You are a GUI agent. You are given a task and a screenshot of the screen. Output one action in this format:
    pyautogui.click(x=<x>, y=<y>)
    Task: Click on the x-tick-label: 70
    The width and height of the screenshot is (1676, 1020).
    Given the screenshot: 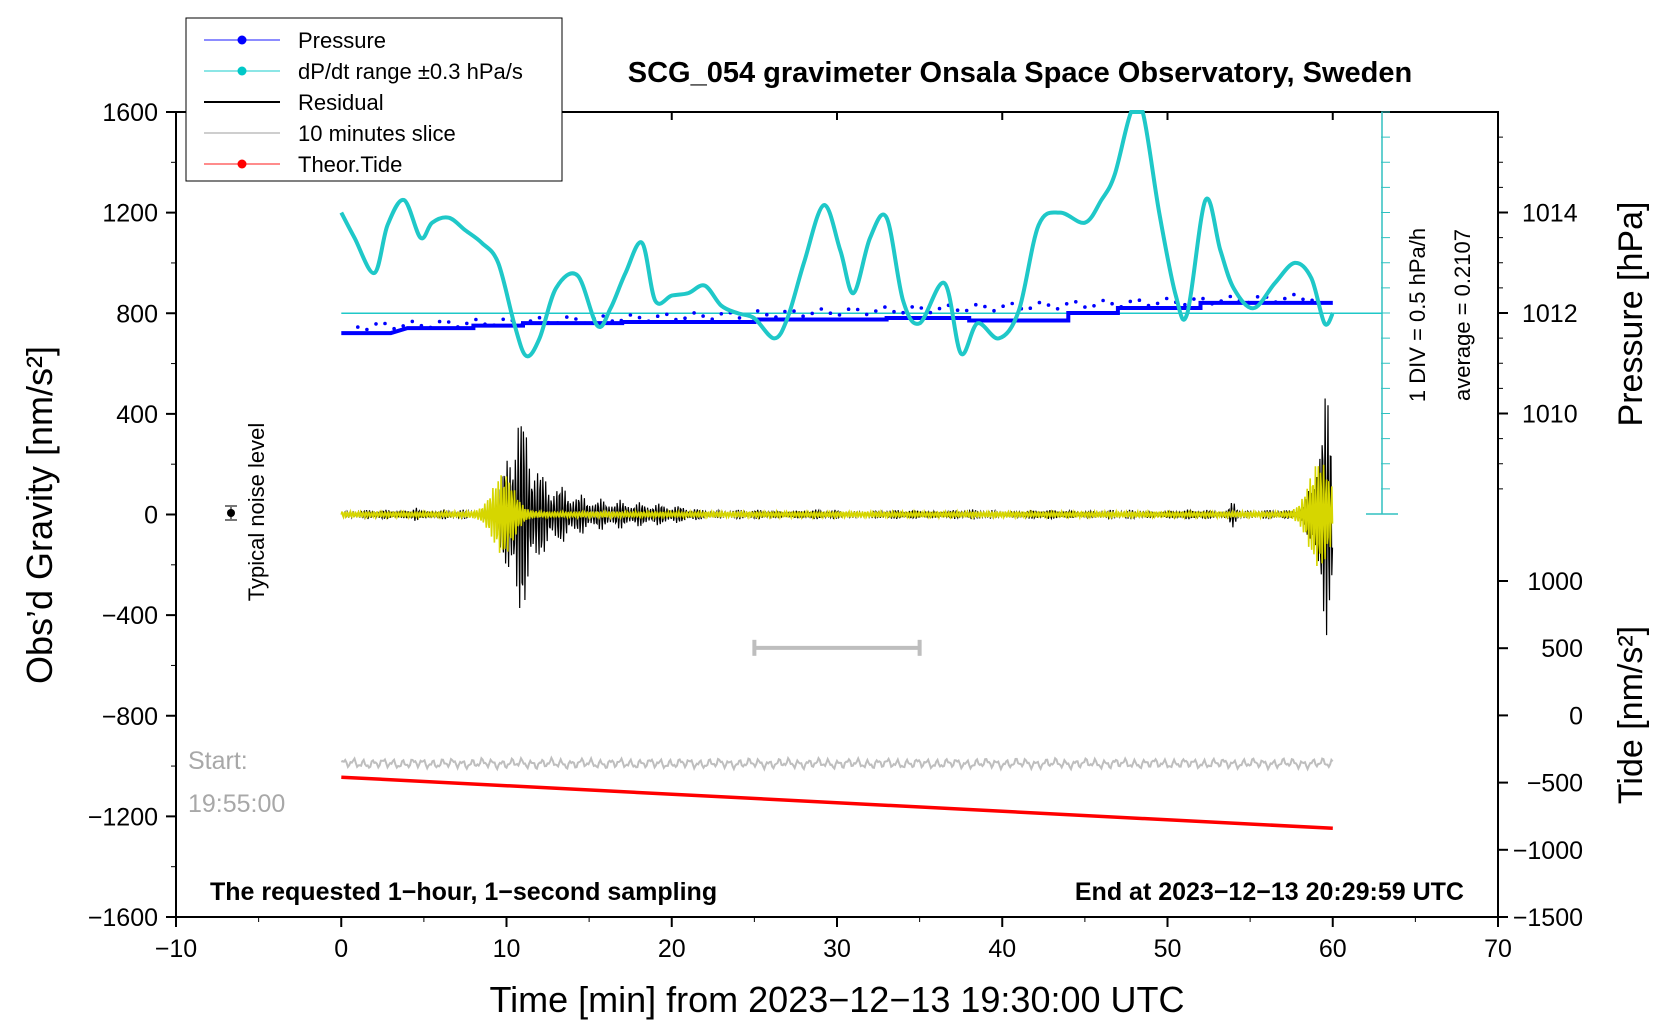 What is the action you would take?
    pyautogui.click(x=1498, y=949)
    